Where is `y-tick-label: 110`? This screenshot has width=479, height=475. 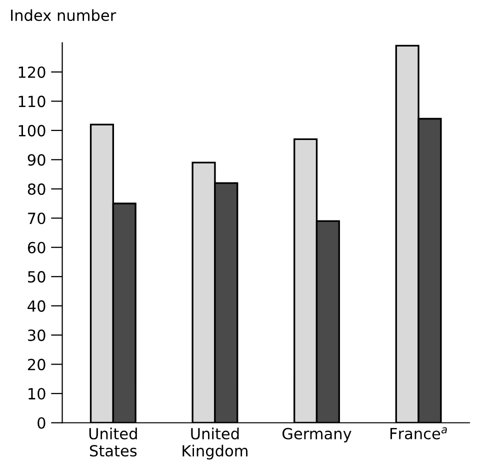
y-tick-label: 110 is located at coordinates (32, 102).